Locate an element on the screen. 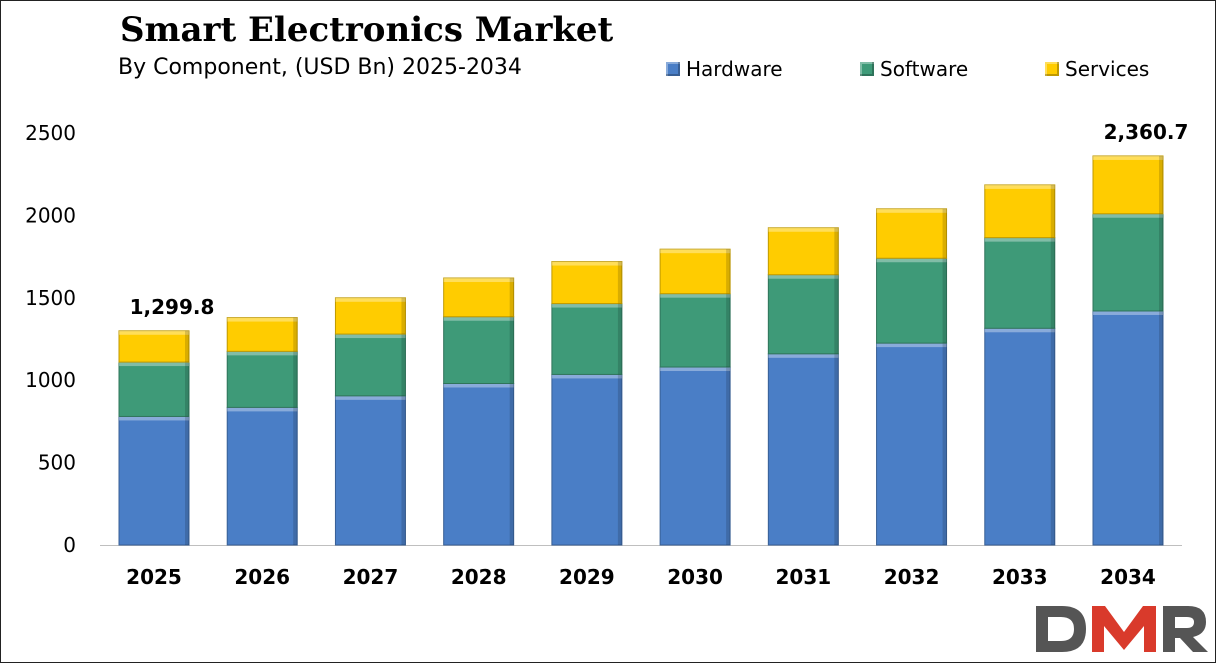  bar-software-2030 is located at coordinates (695, 330).